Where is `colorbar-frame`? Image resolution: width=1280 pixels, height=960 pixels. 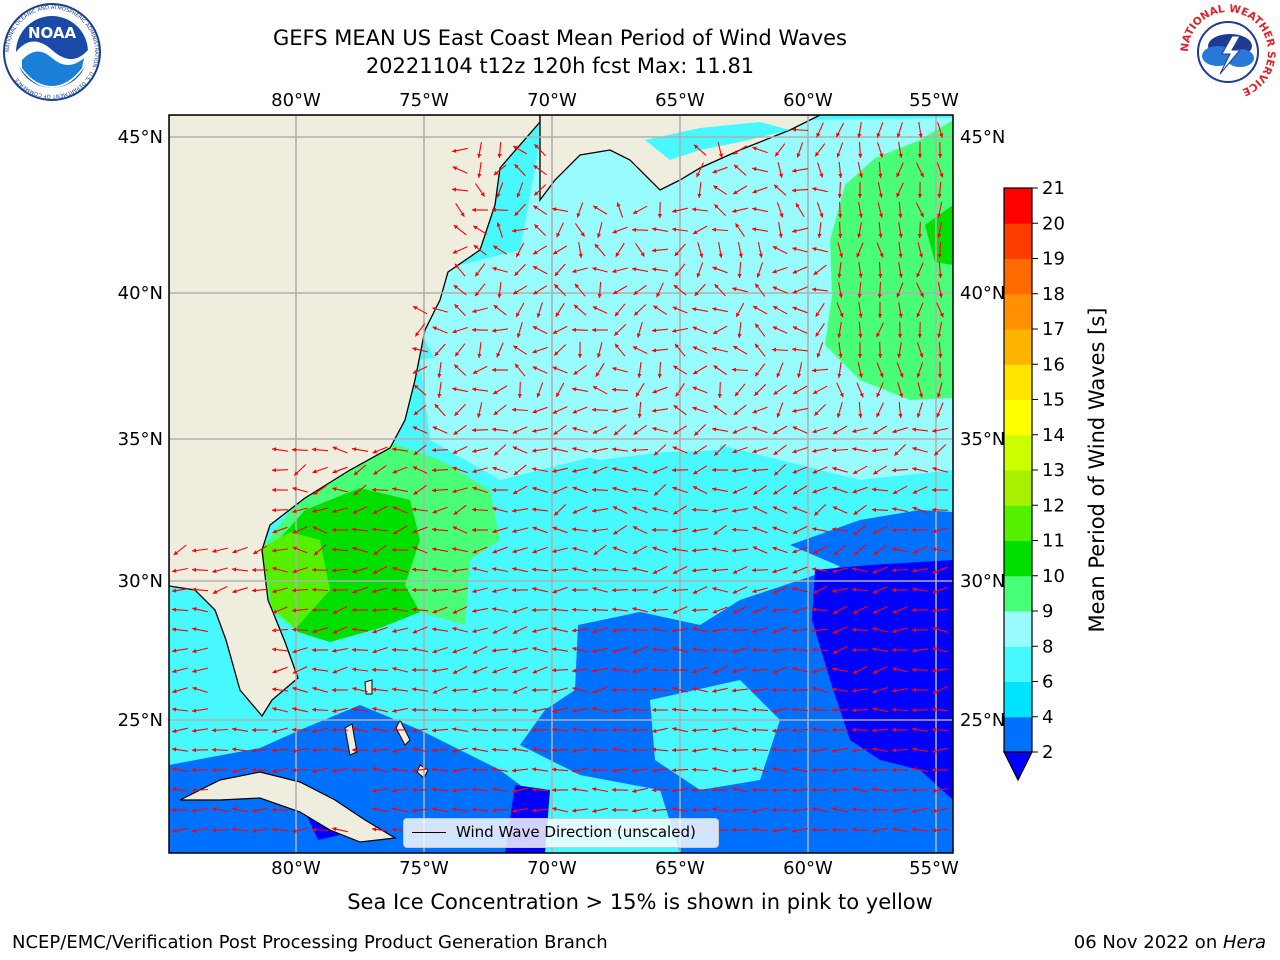 colorbar-frame is located at coordinates (1018, 470).